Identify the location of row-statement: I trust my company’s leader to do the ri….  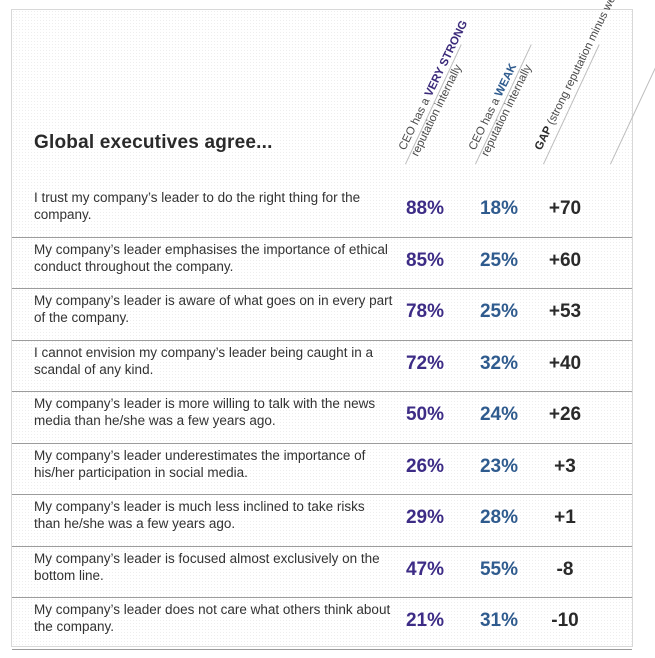
(197, 206).